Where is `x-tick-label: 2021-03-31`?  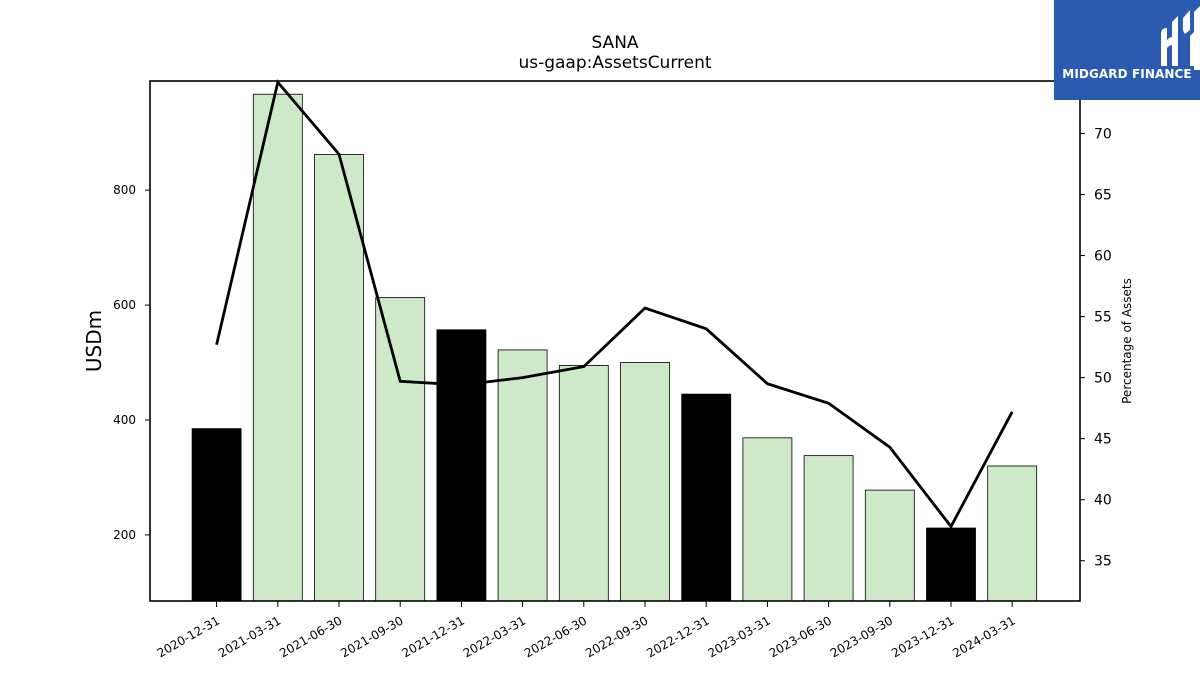 x-tick-label: 2021-03-31 is located at coordinates (249, 636).